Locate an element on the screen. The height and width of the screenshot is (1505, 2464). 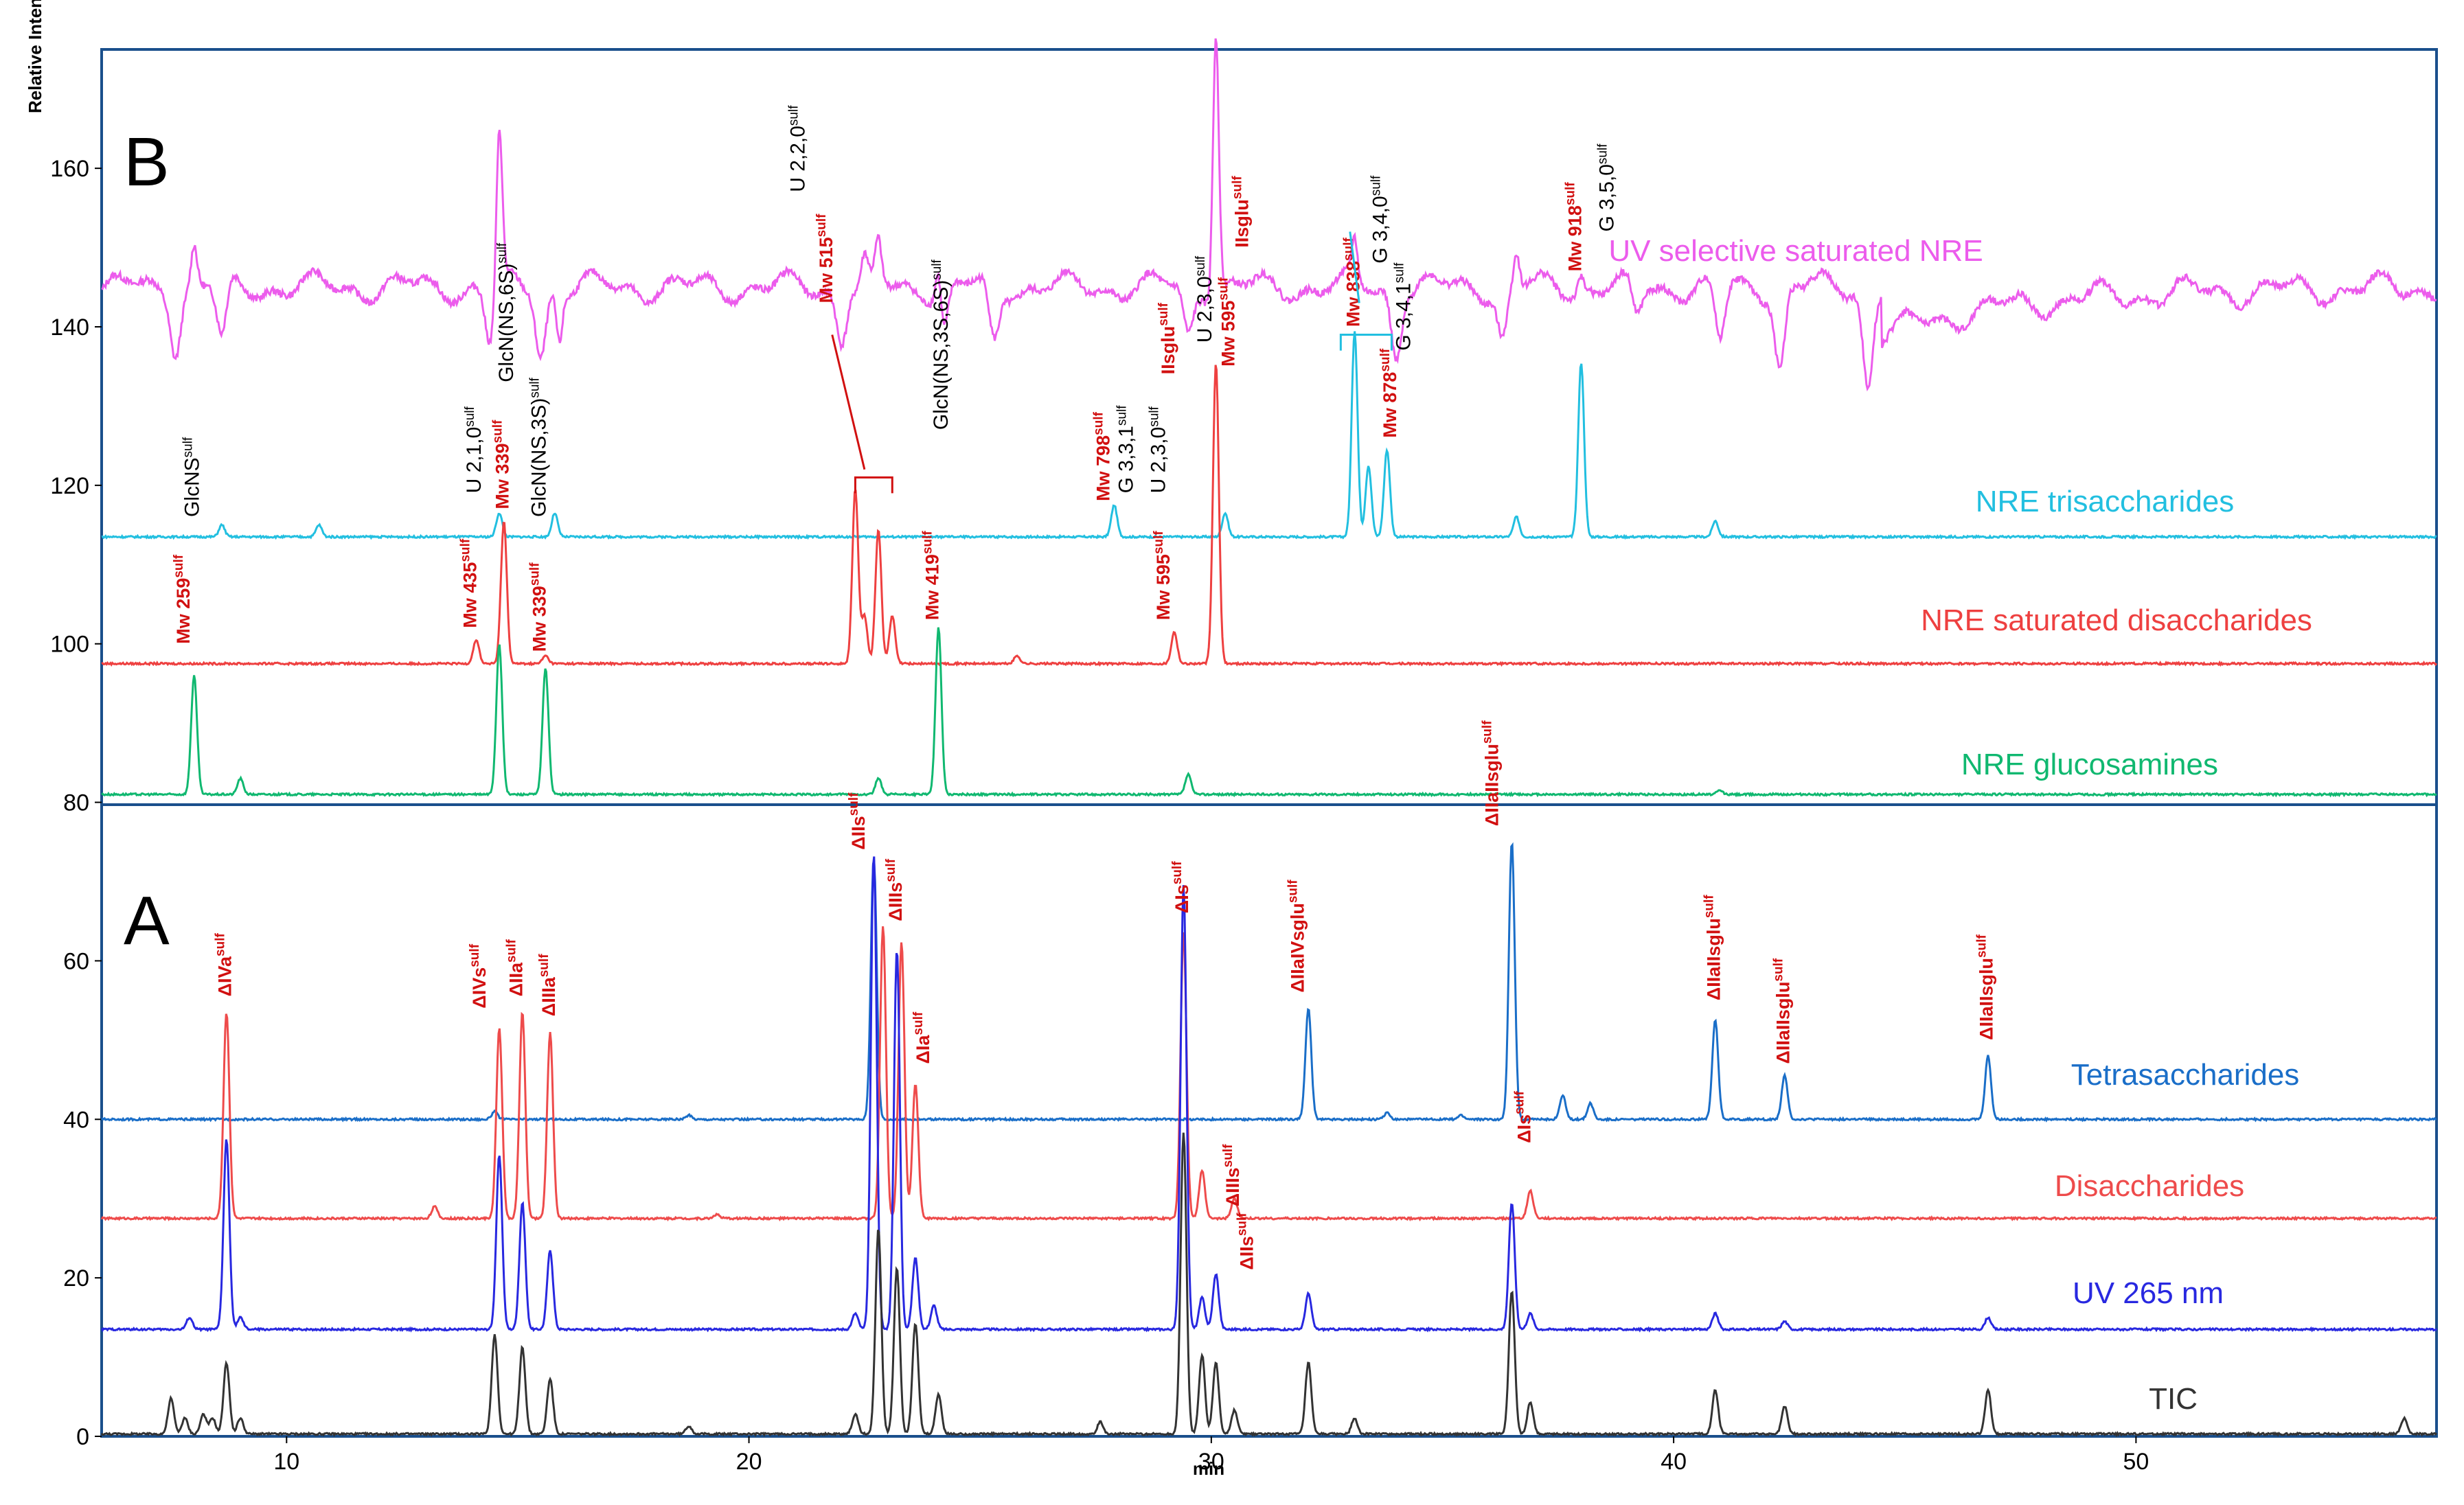
annotation-b-red: Mw 419sulf is located at coordinates (931, 575).